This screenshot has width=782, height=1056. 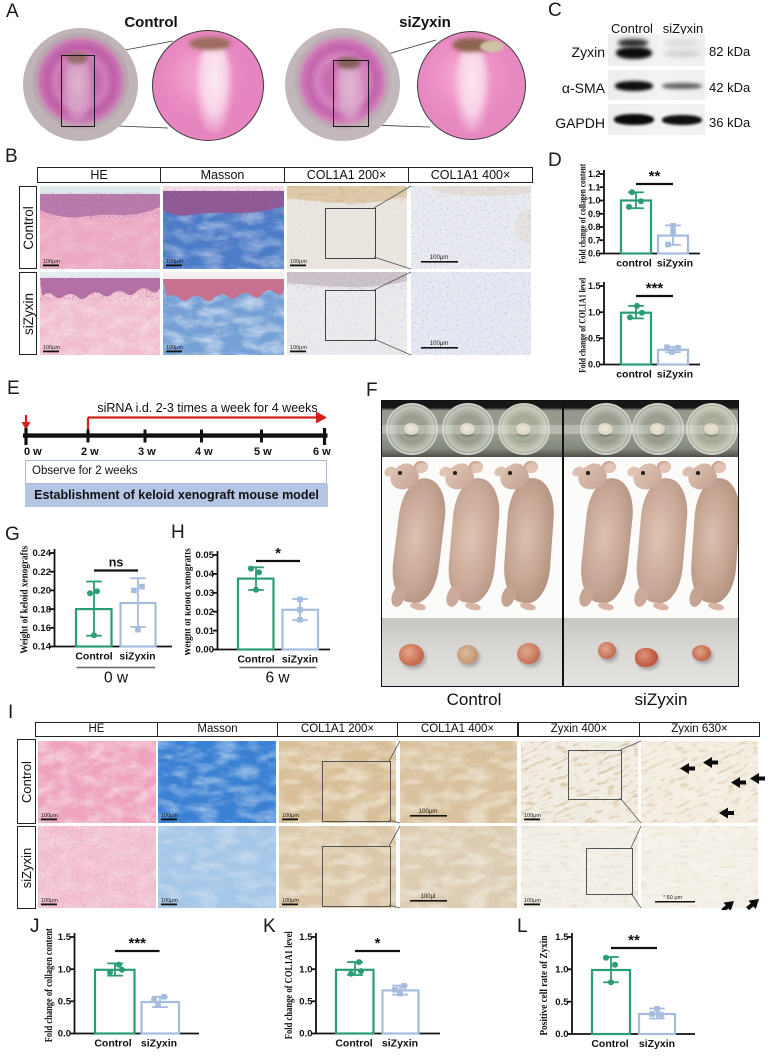 I want to click on svg-text: * 60 μm, so click(x=672, y=898).